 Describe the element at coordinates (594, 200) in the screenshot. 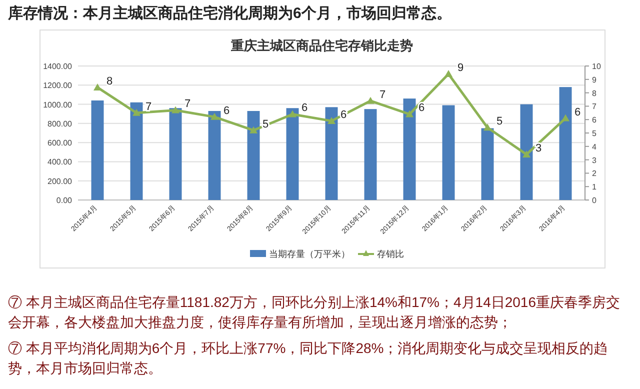

I see `y2-tick-label: 0` at that location.